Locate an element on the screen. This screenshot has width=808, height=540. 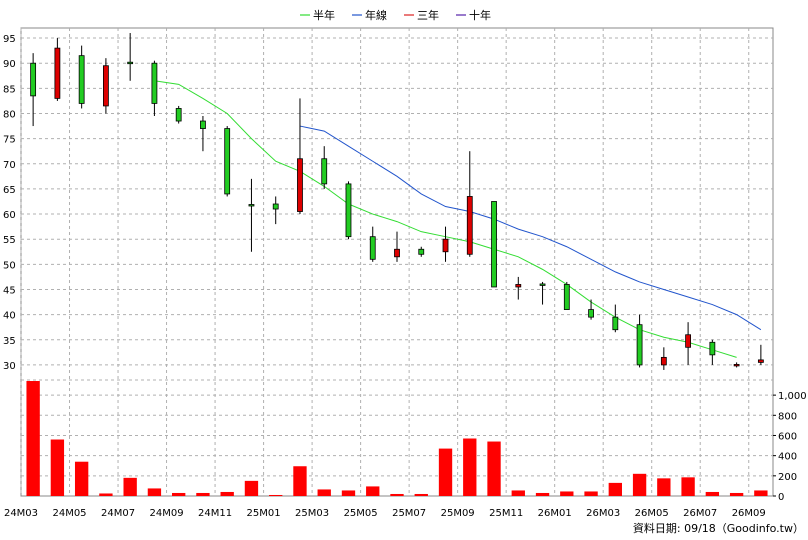
x-tick-label: 24M09 is located at coordinates (167, 513).